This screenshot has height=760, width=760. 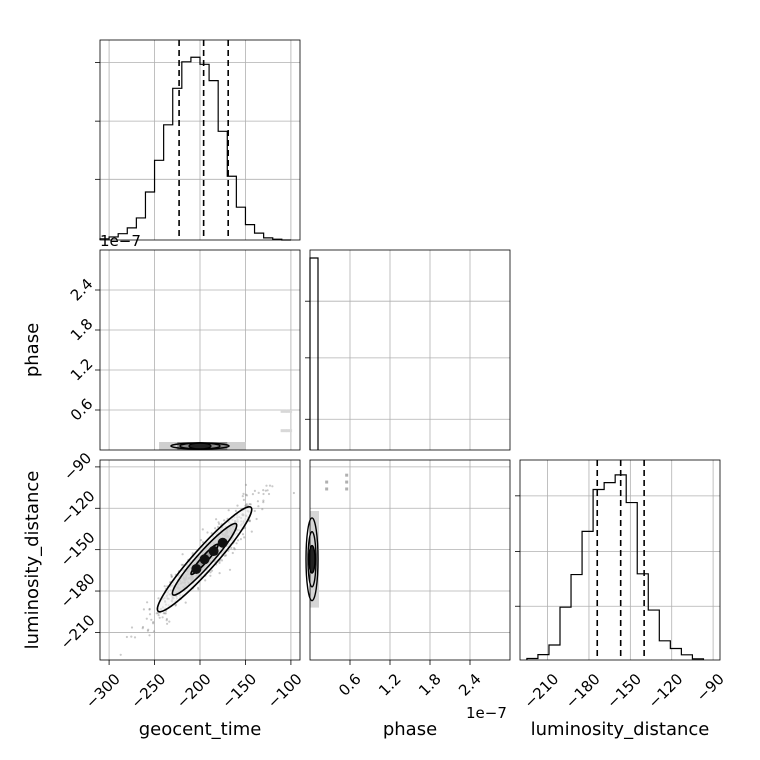 What do you see at coordinates (470, 685) in the screenshot?
I see `x-tick-label-phase: 2.4` at bounding box center [470, 685].